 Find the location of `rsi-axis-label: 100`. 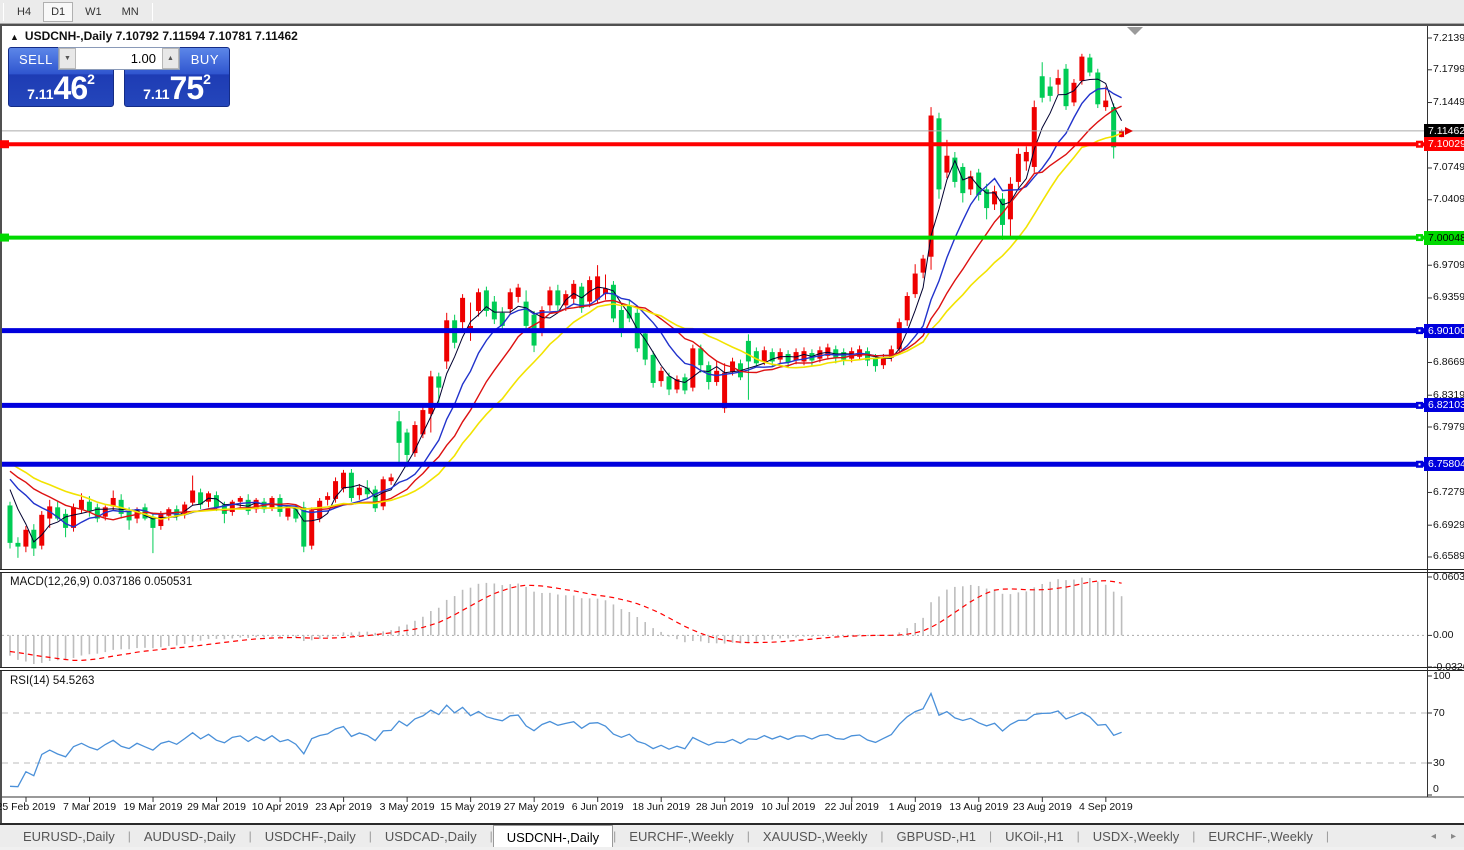

rsi-axis-label: 100 is located at coordinates (1442, 676).